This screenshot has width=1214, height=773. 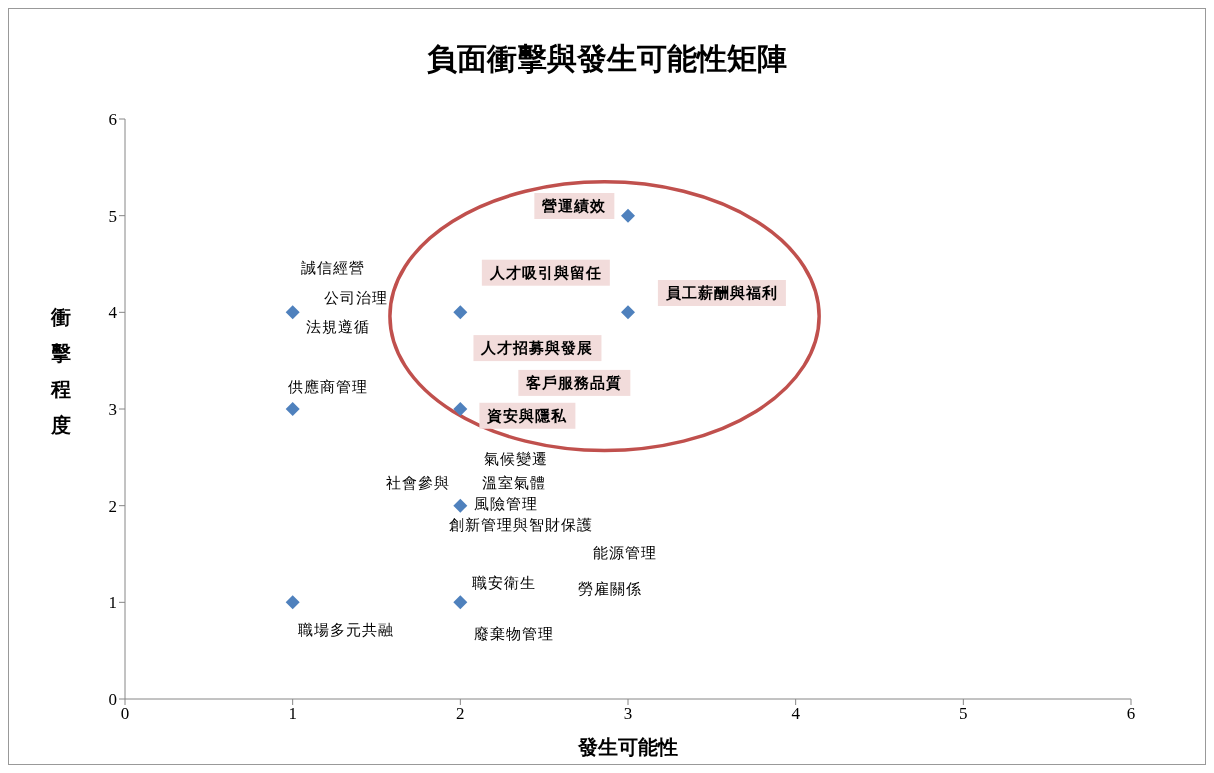 I want to click on x-tick-label: 5, so click(x=963, y=714).